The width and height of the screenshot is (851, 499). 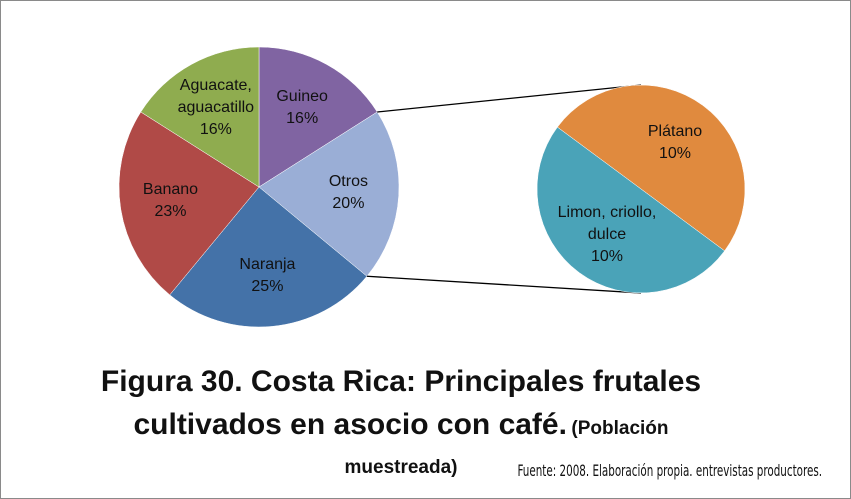 I want to click on slice-label: Banano 23%, so click(x=171, y=201).